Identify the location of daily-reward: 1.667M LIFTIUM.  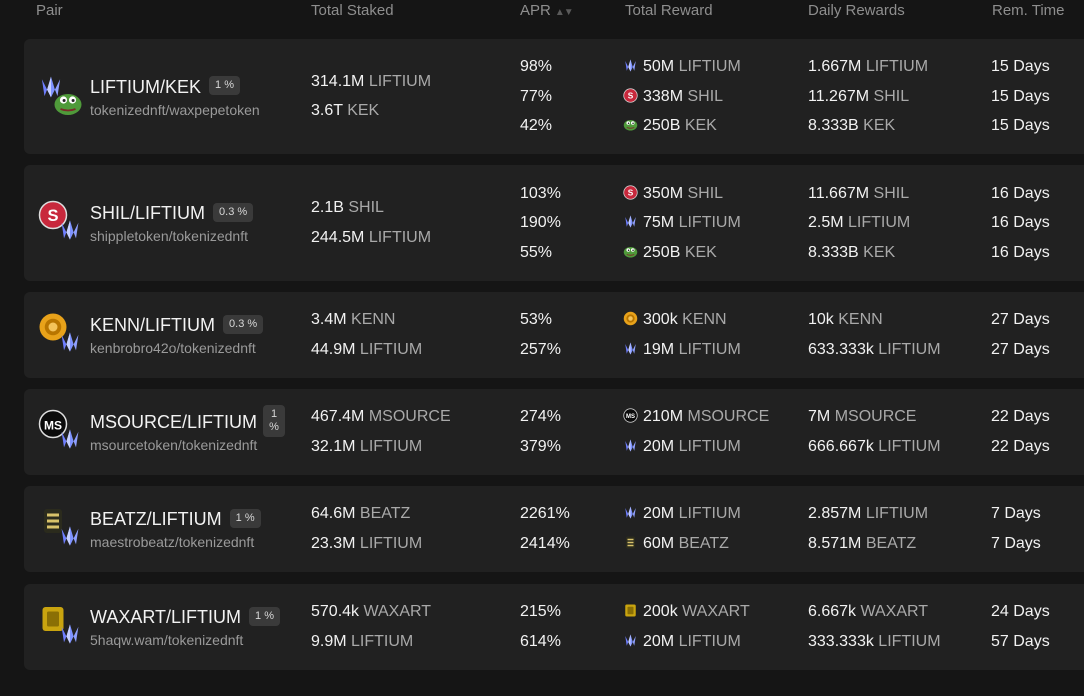
(868, 67).